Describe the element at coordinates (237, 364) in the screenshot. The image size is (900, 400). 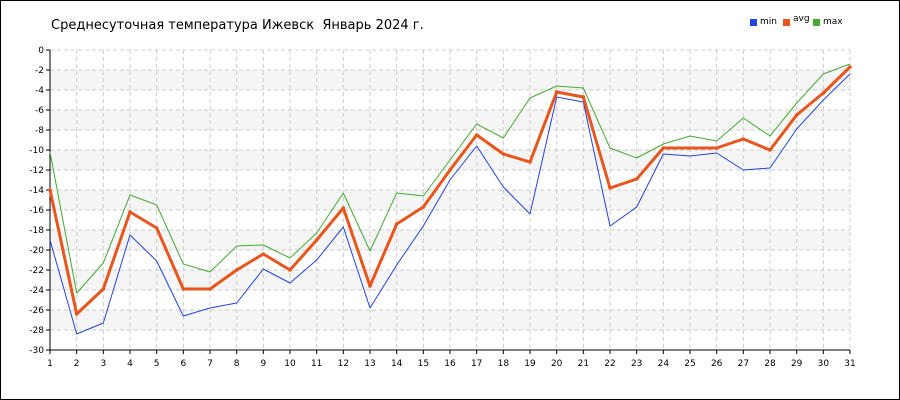
I see `x-tick-label: 8` at that location.